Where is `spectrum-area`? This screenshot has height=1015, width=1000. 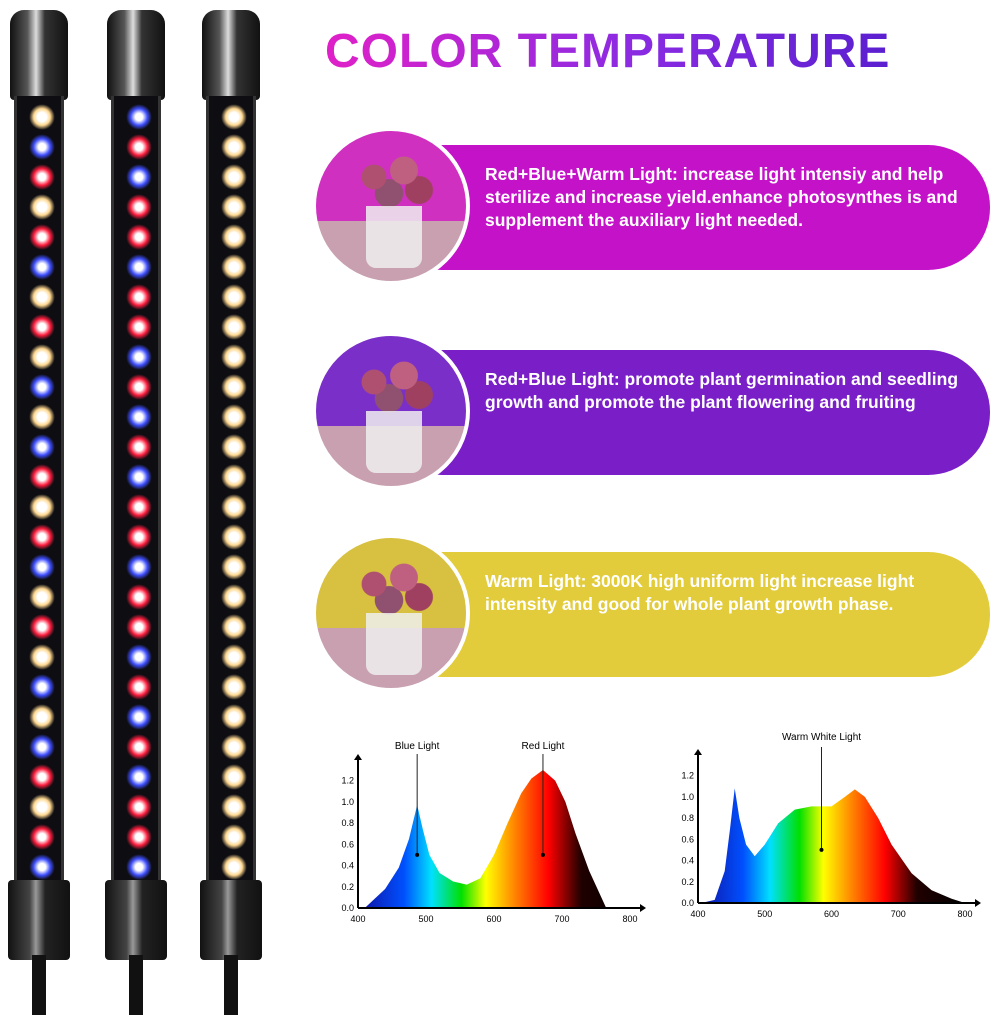
spectrum-area is located at coordinates (833, 845).